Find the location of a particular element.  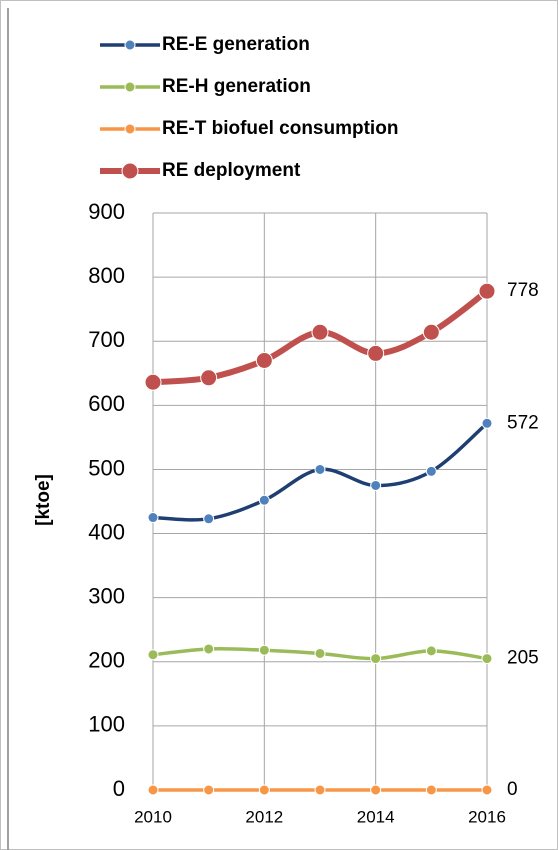

y-axis-label: [ktoe] is located at coordinates (43, 500).